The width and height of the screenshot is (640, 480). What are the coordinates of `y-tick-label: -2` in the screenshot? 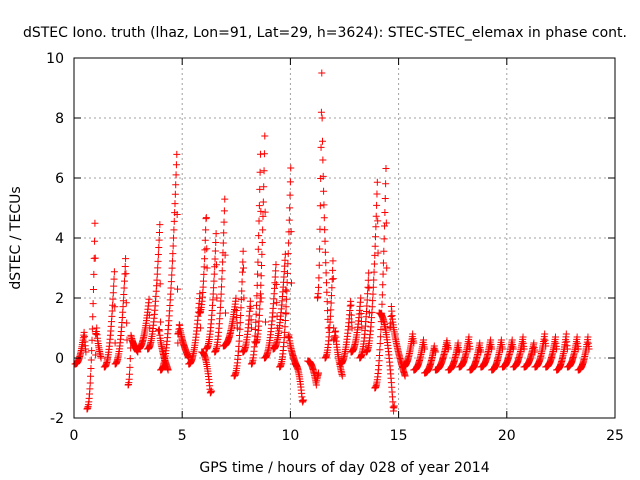 It's located at (57, 419).